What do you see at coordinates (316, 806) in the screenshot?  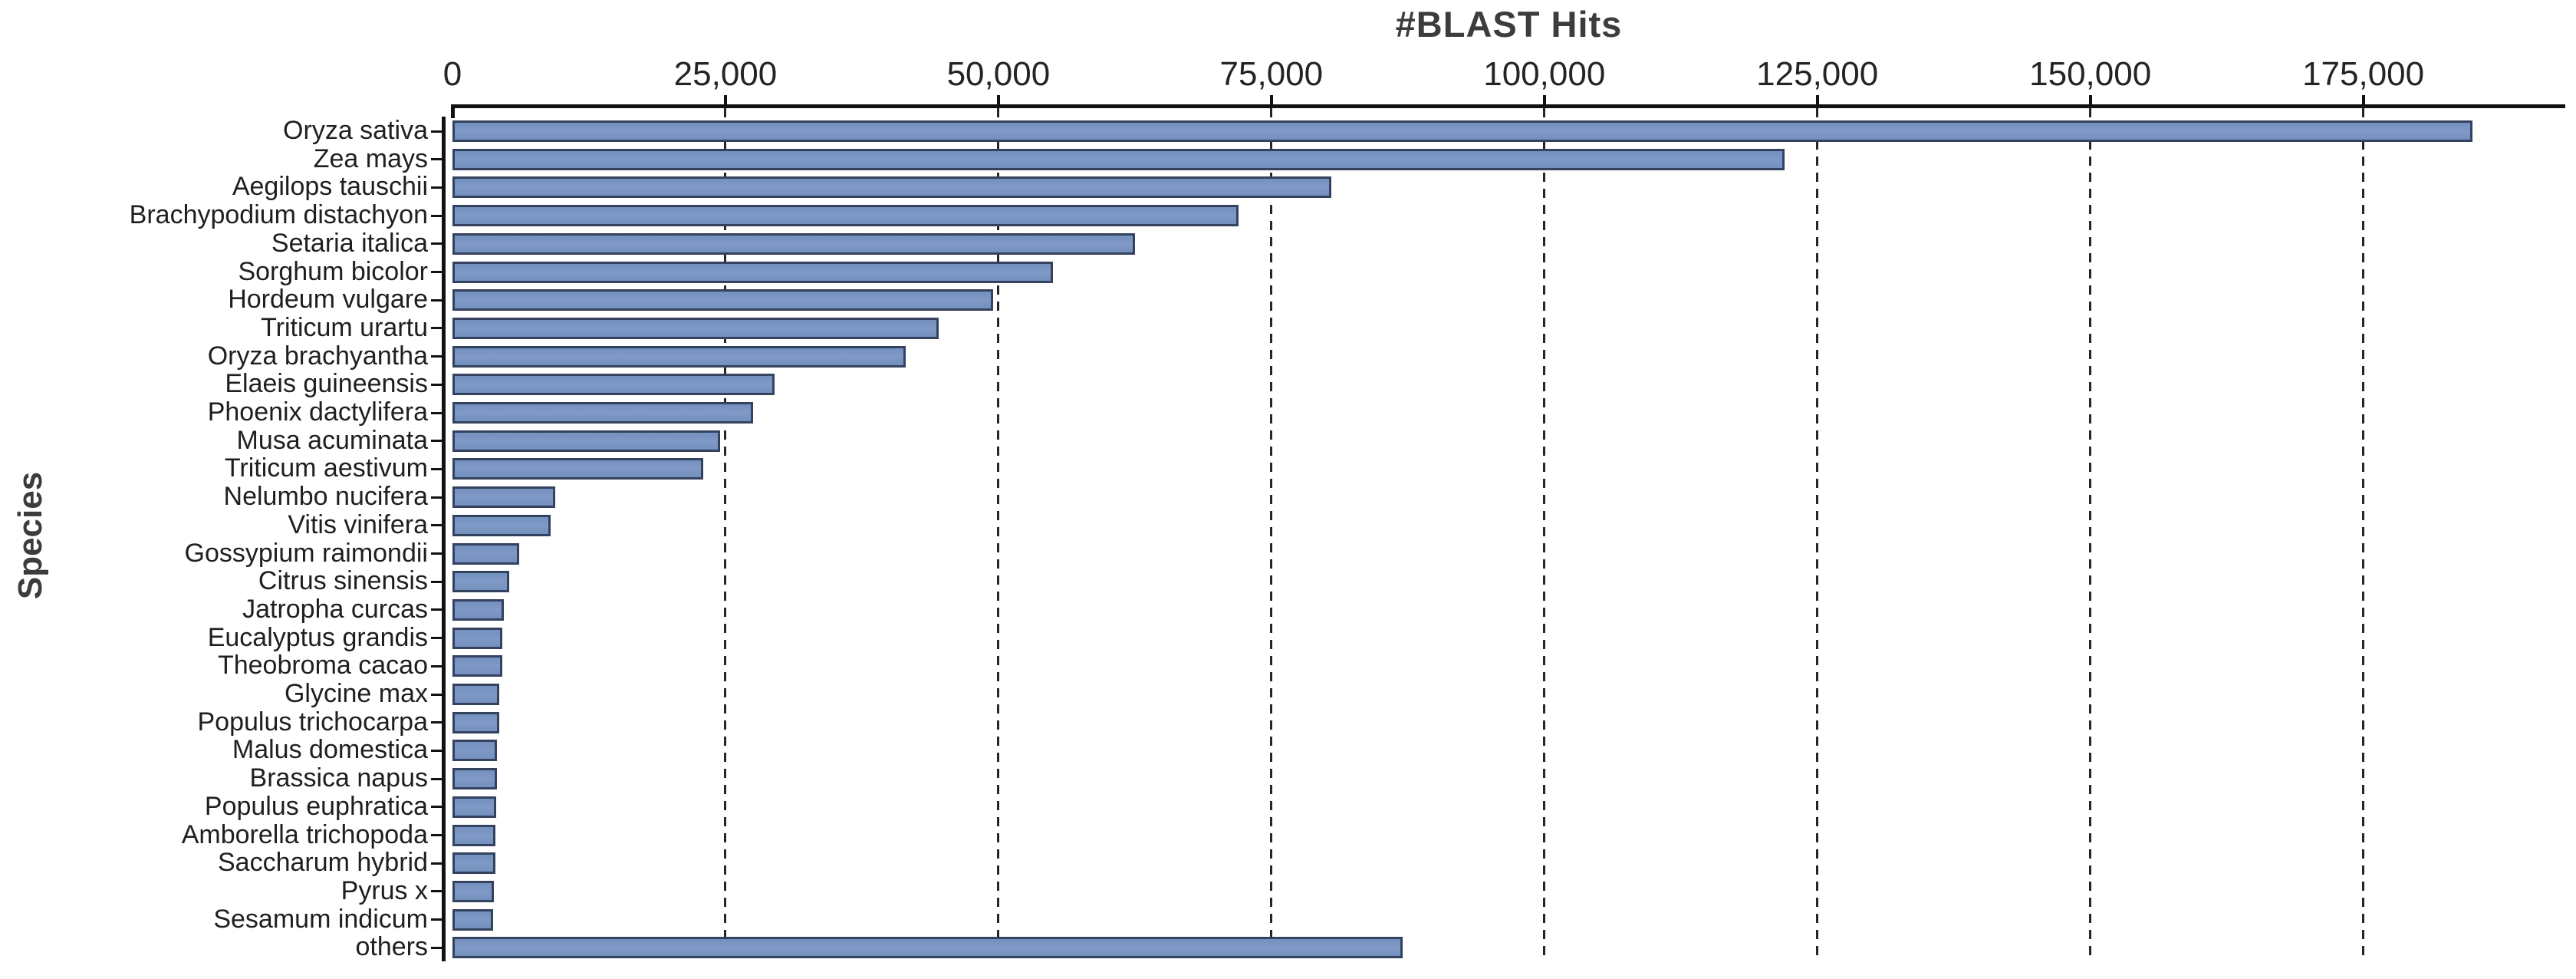 I see `category-label: Populus euphratica` at bounding box center [316, 806].